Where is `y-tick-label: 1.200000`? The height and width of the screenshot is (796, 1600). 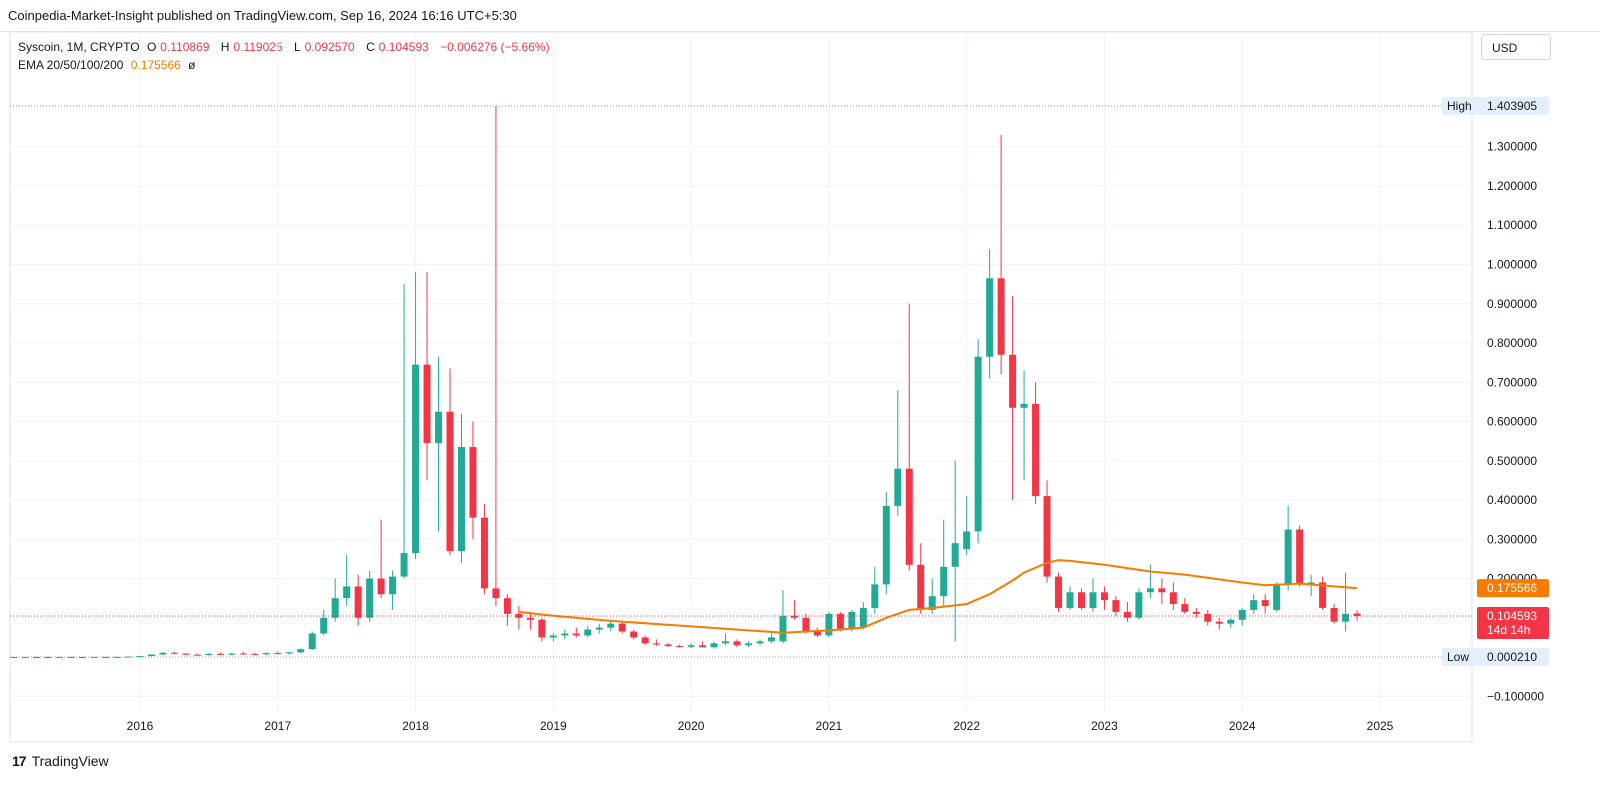 y-tick-label: 1.200000 is located at coordinates (1512, 186).